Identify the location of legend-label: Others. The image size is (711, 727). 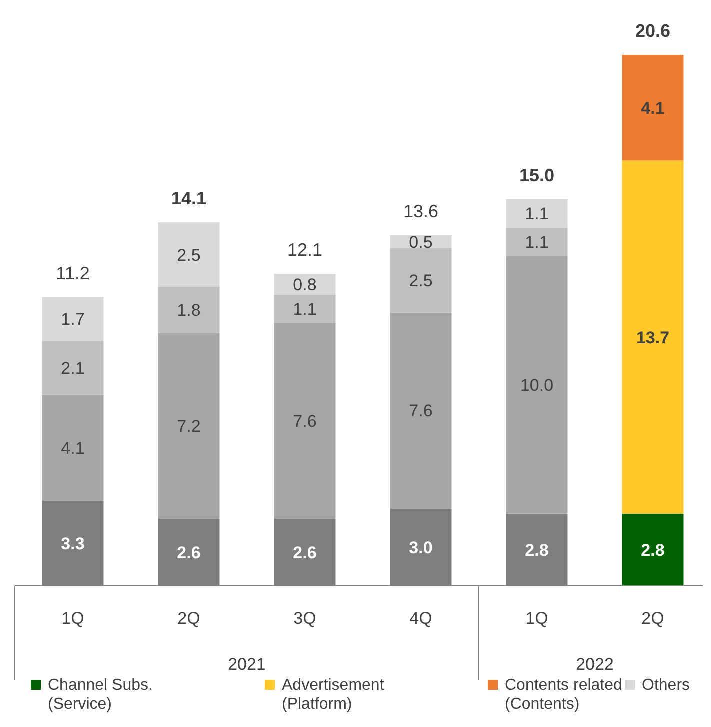
(666, 685).